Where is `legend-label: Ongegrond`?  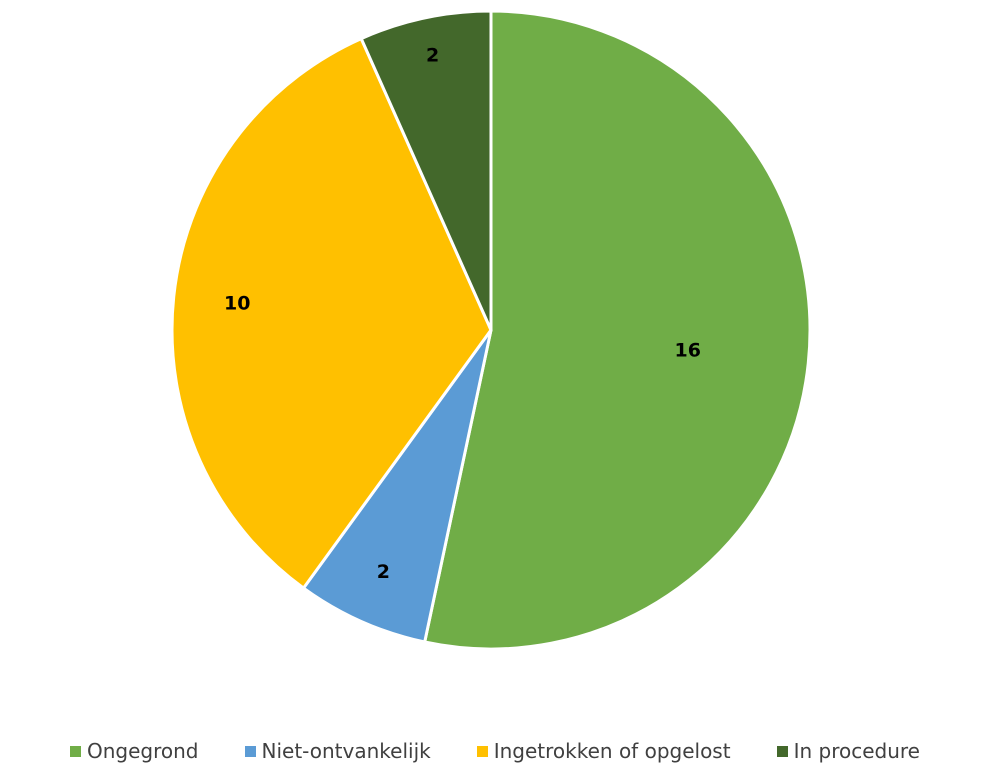 legend-label: Ongegrond is located at coordinates (143, 751).